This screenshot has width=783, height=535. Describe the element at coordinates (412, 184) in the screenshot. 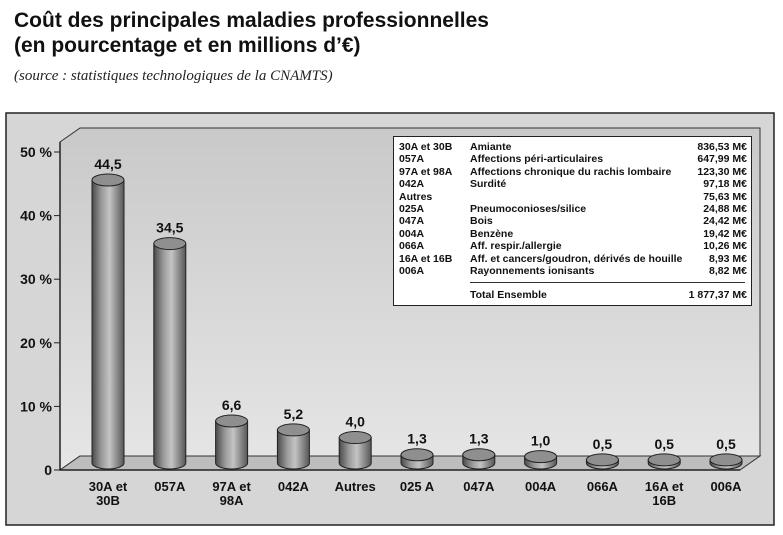

I see `legend-code: 042A` at that location.